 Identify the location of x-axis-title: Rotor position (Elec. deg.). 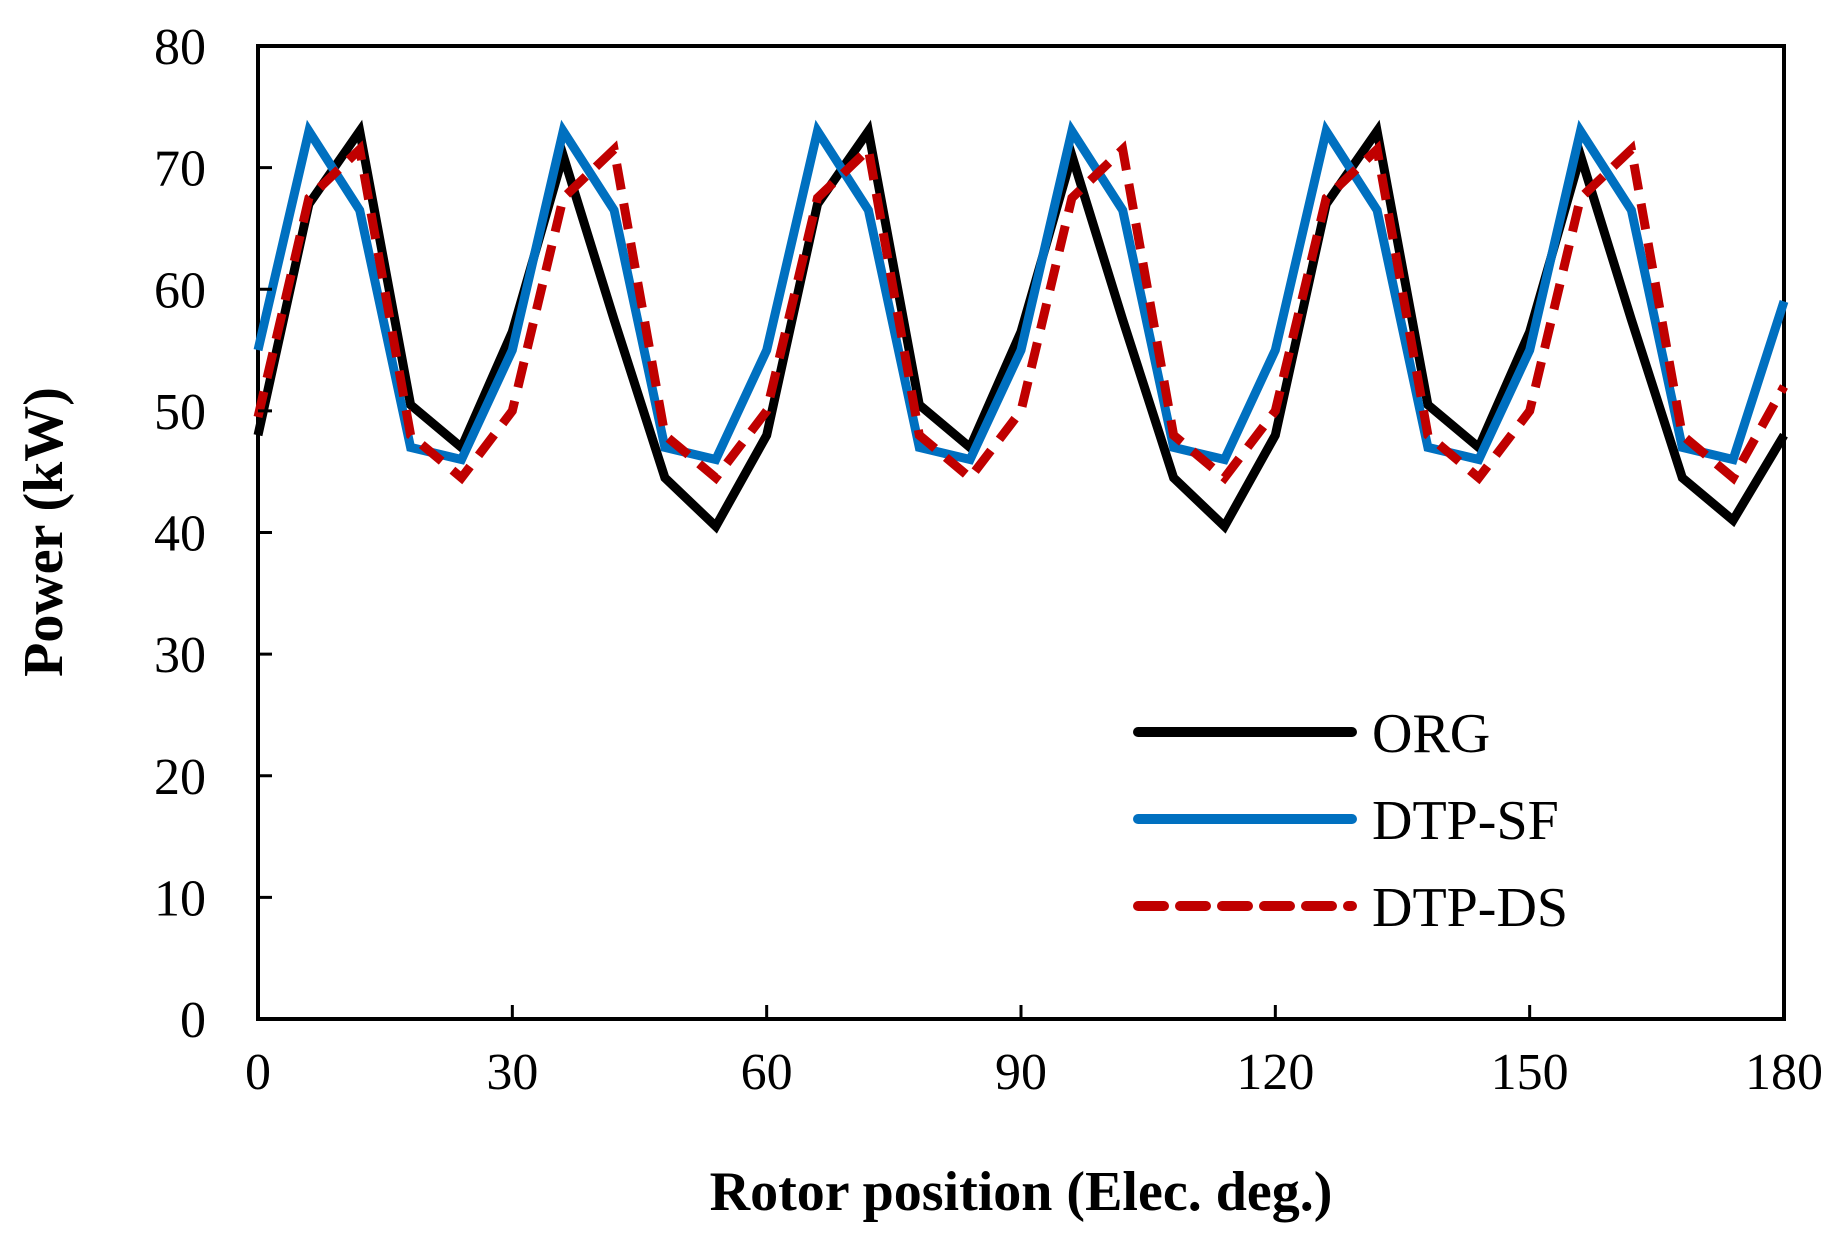
(1021, 1192).